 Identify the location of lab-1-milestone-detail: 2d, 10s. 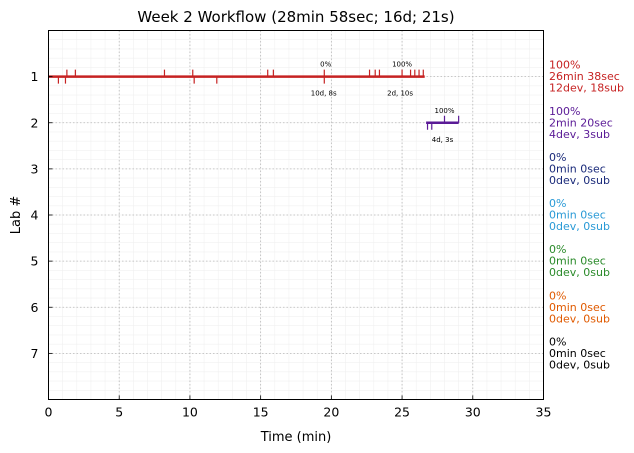
(400, 94).